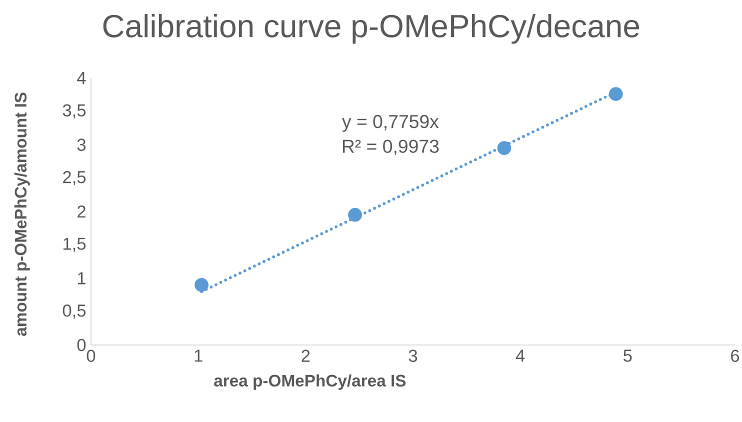  What do you see at coordinates (413, 356) in the screenshot?
I see `x-tick-label: 3` at bounding box center [413, 356].